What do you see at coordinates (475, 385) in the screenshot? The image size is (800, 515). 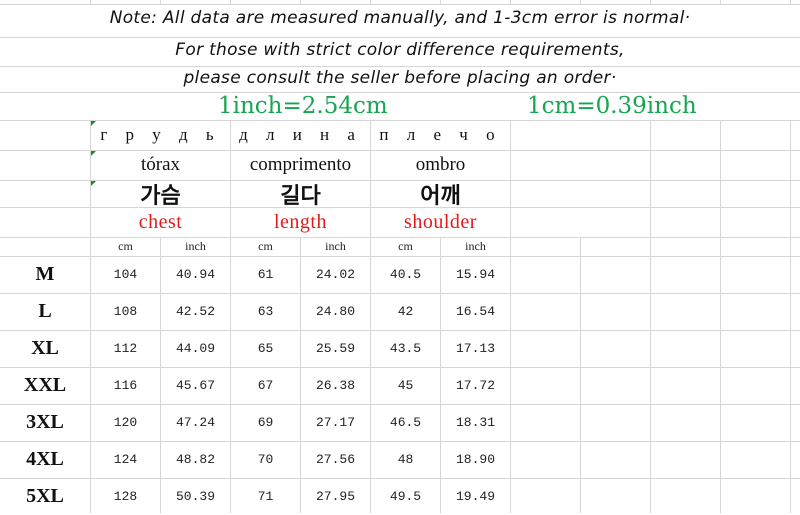 I see `table-cell: 17.72` at bounding box center [475, 385].